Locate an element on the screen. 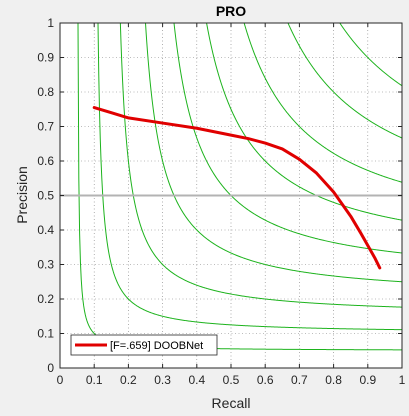 This screenshot has height=416, width=409. y-tick-label: 0.8 is located at coordinates (45, 92).